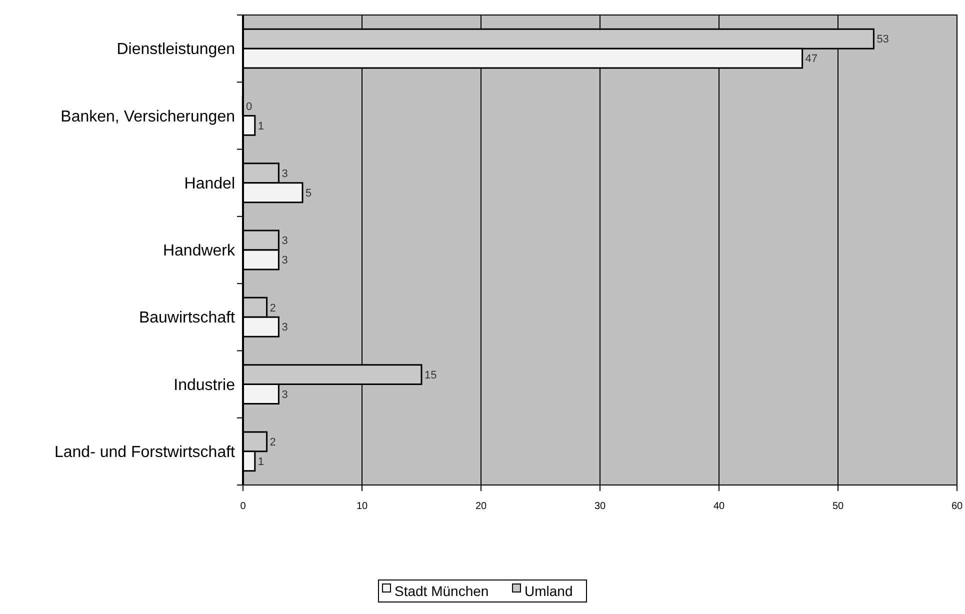 This screenshot has height=614, width=965. I want to click on x-tick-label: 10, so click(362, 506).